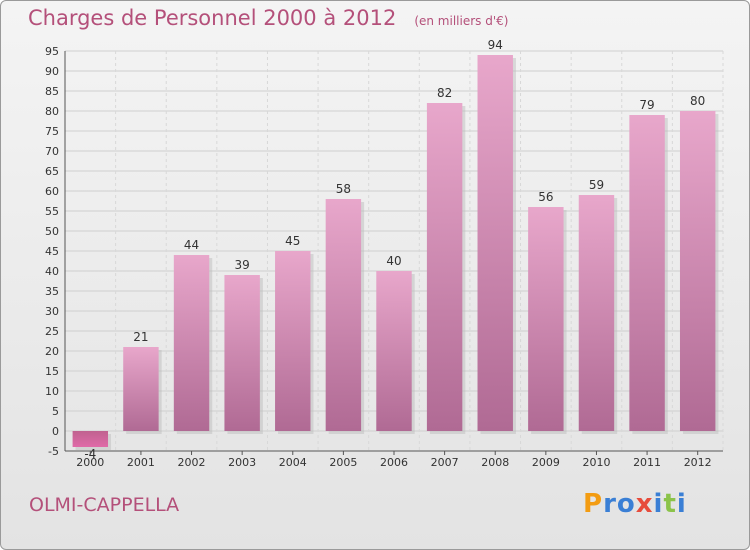 The width and height of the screenshot is (750, 550). Describe the element at coordinates (55, 411) in the screenshot. I see `y-tick-label: 5` at that location.